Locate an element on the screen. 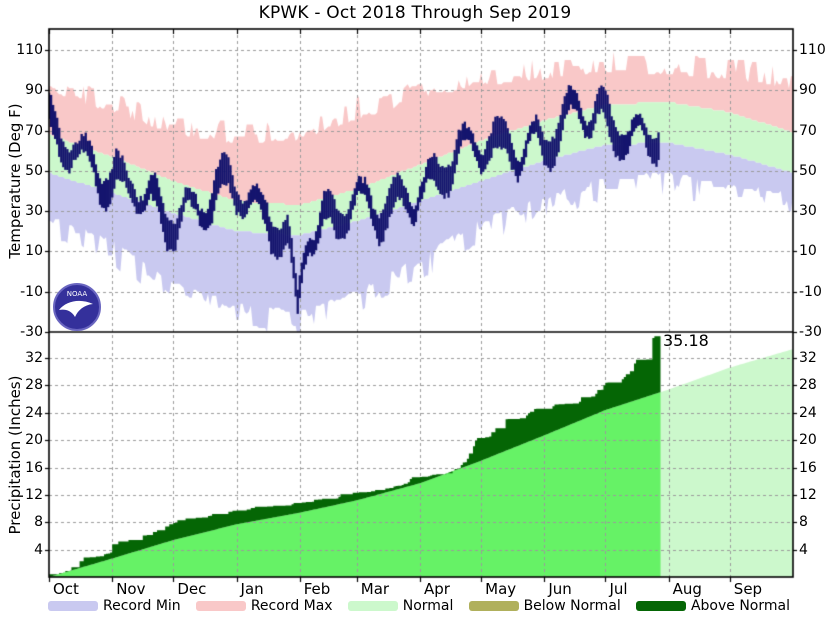  legend-normal: Normal is located at coordinates (400, 606).